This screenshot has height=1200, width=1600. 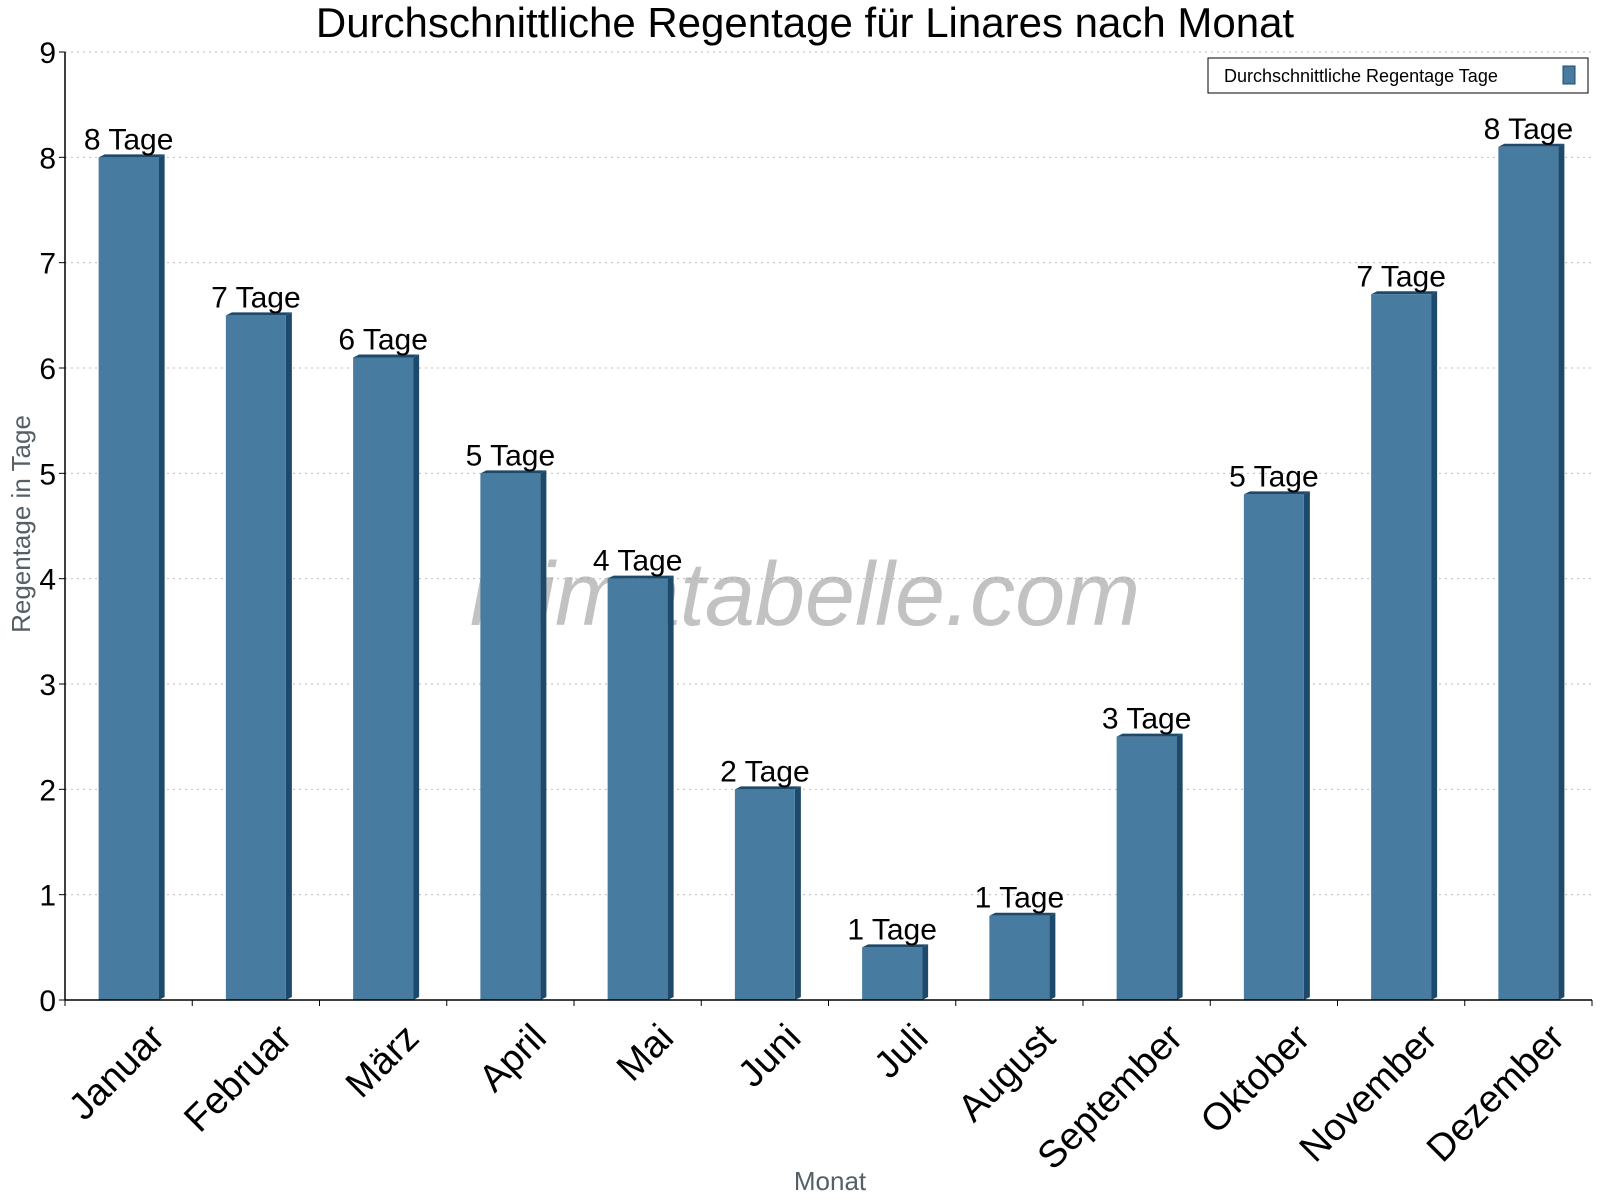 I want to click on y-tick-labels: 0 1 2 3 4 5 6 7 8 9, so click(x=47, y=527).